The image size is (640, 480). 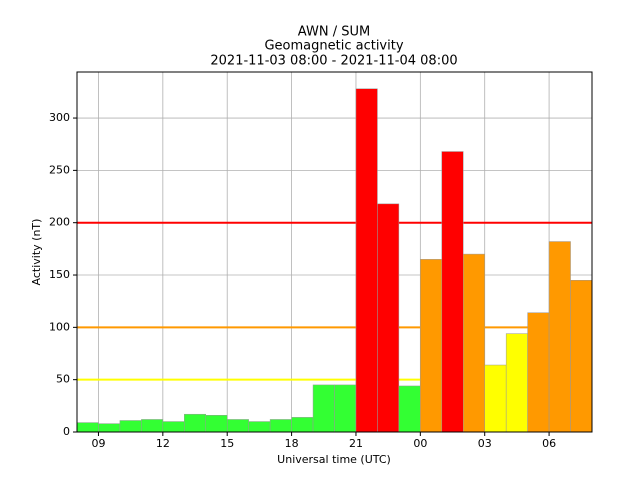 I want to click on x-tick-label: 21, so click(x=356, y=443).